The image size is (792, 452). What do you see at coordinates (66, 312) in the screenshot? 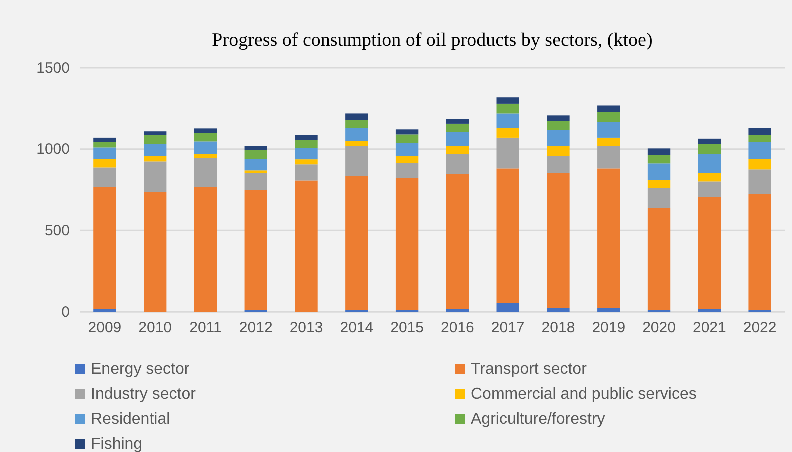
I see `y-tick-label: 0` at bounding box center [66, 312].